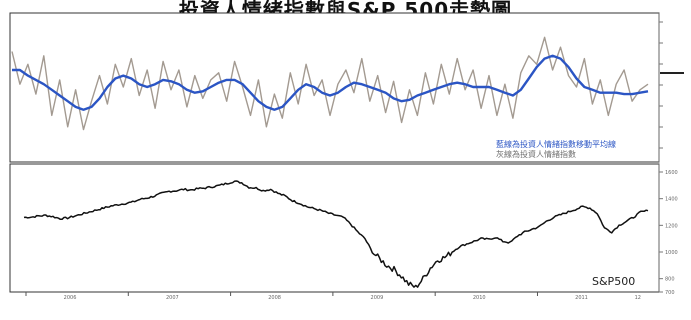  Describe the element at coordinates (333, 296) in the screenshot. I see `sp500-x-ticks: 2006 2007 2008 2009 2010 2011 12` at that location.